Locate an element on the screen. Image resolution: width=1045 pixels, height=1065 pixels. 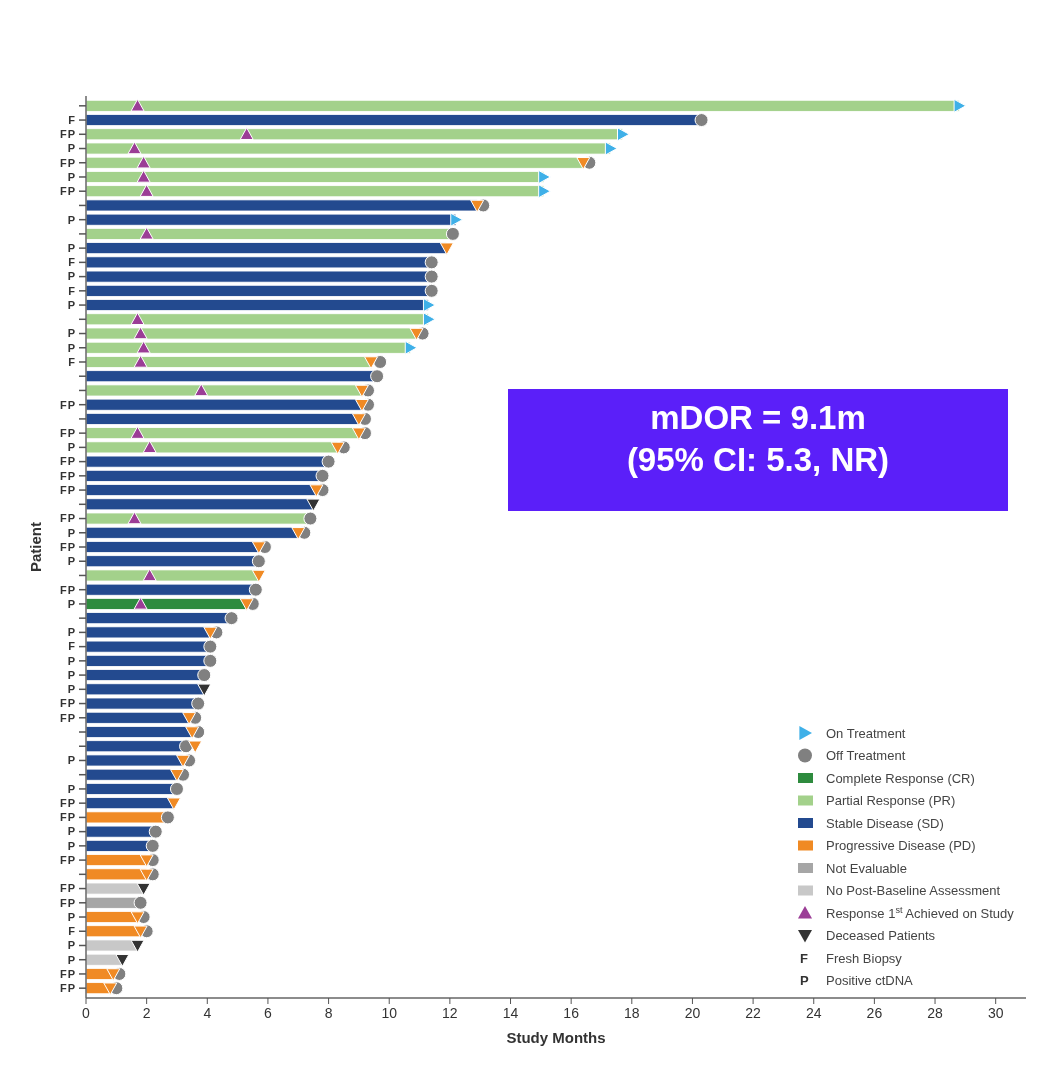
x-tick-label: 18 is located at coordinates (632, 1013).